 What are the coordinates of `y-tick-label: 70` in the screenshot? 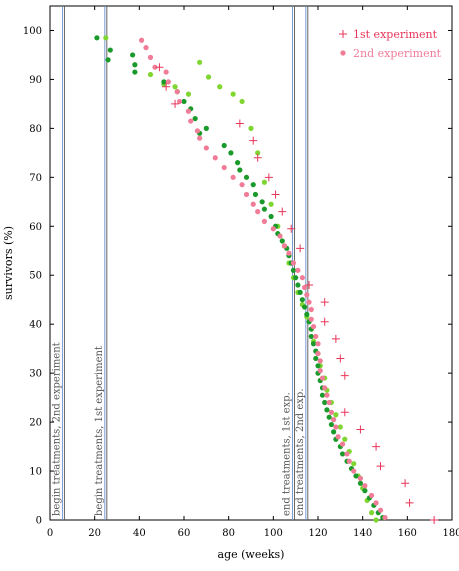 It's located at (35, 178).